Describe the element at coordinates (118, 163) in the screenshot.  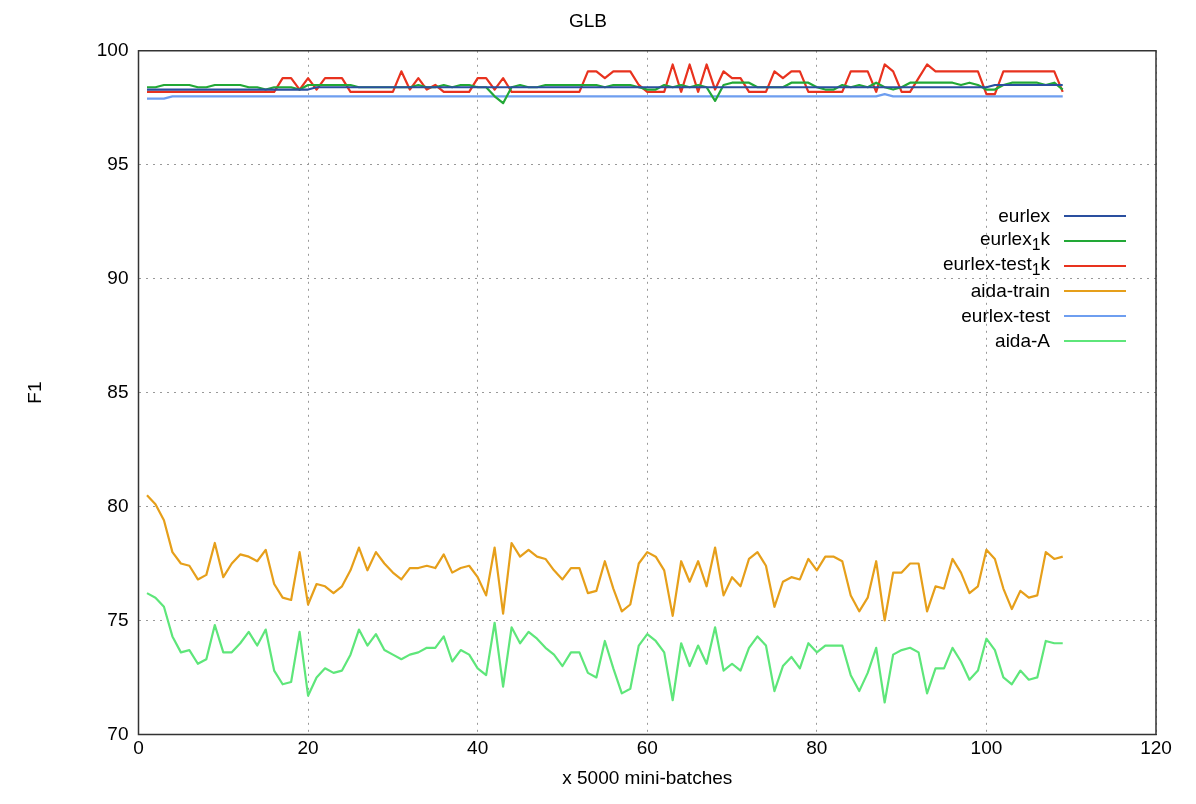
I see `y-tick-label: 95` at that location.